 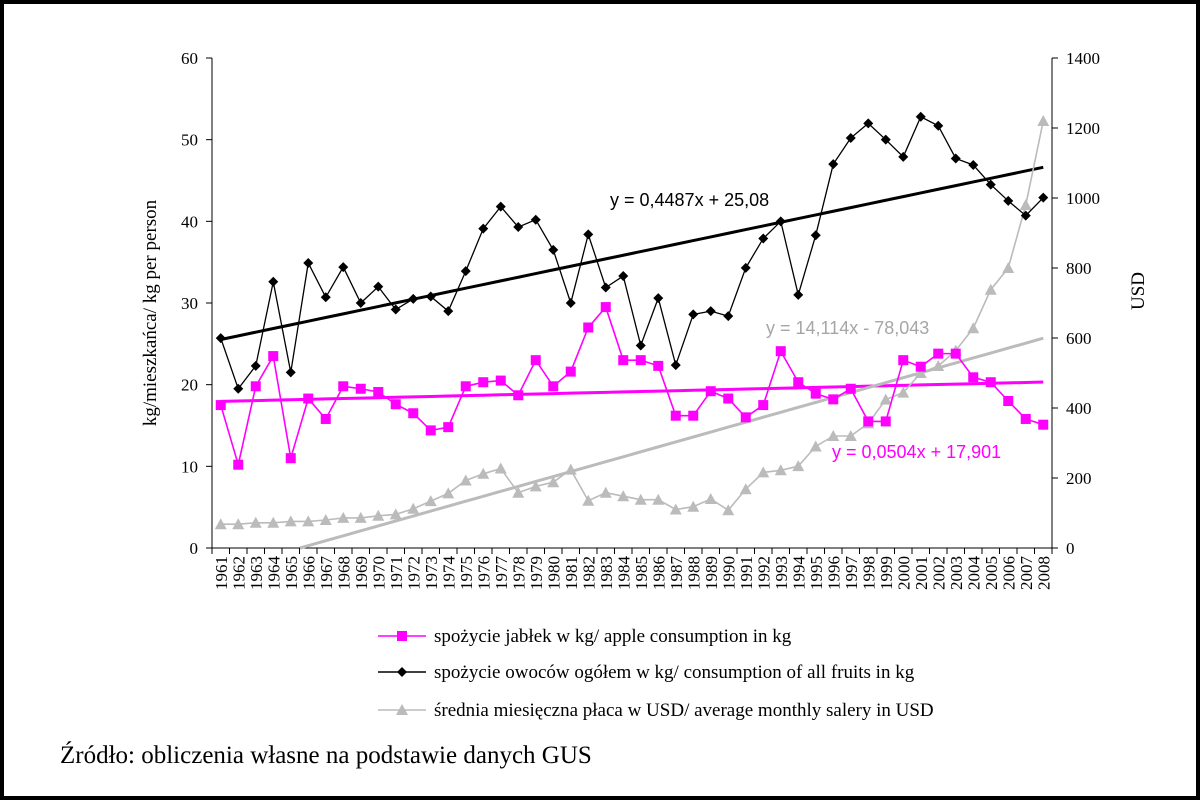 What do you see at coordinates (641, 573) in the screenshot?
I see `x-tick-label: 1985` at bounding box center [641, 573].